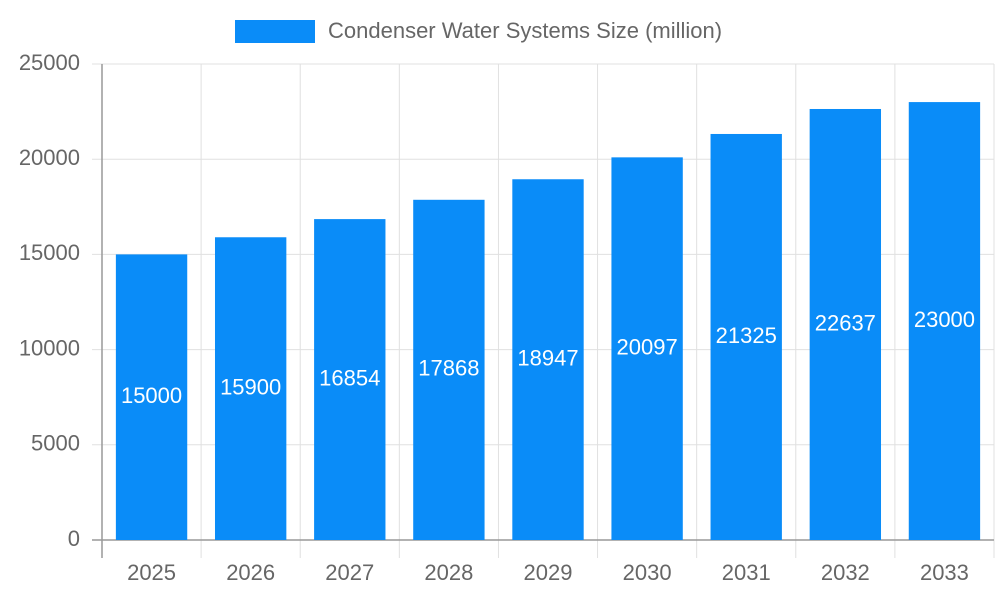 This screenshot has height=600, width=1000. I want to click on value-label: 17868, so click(448, 368).